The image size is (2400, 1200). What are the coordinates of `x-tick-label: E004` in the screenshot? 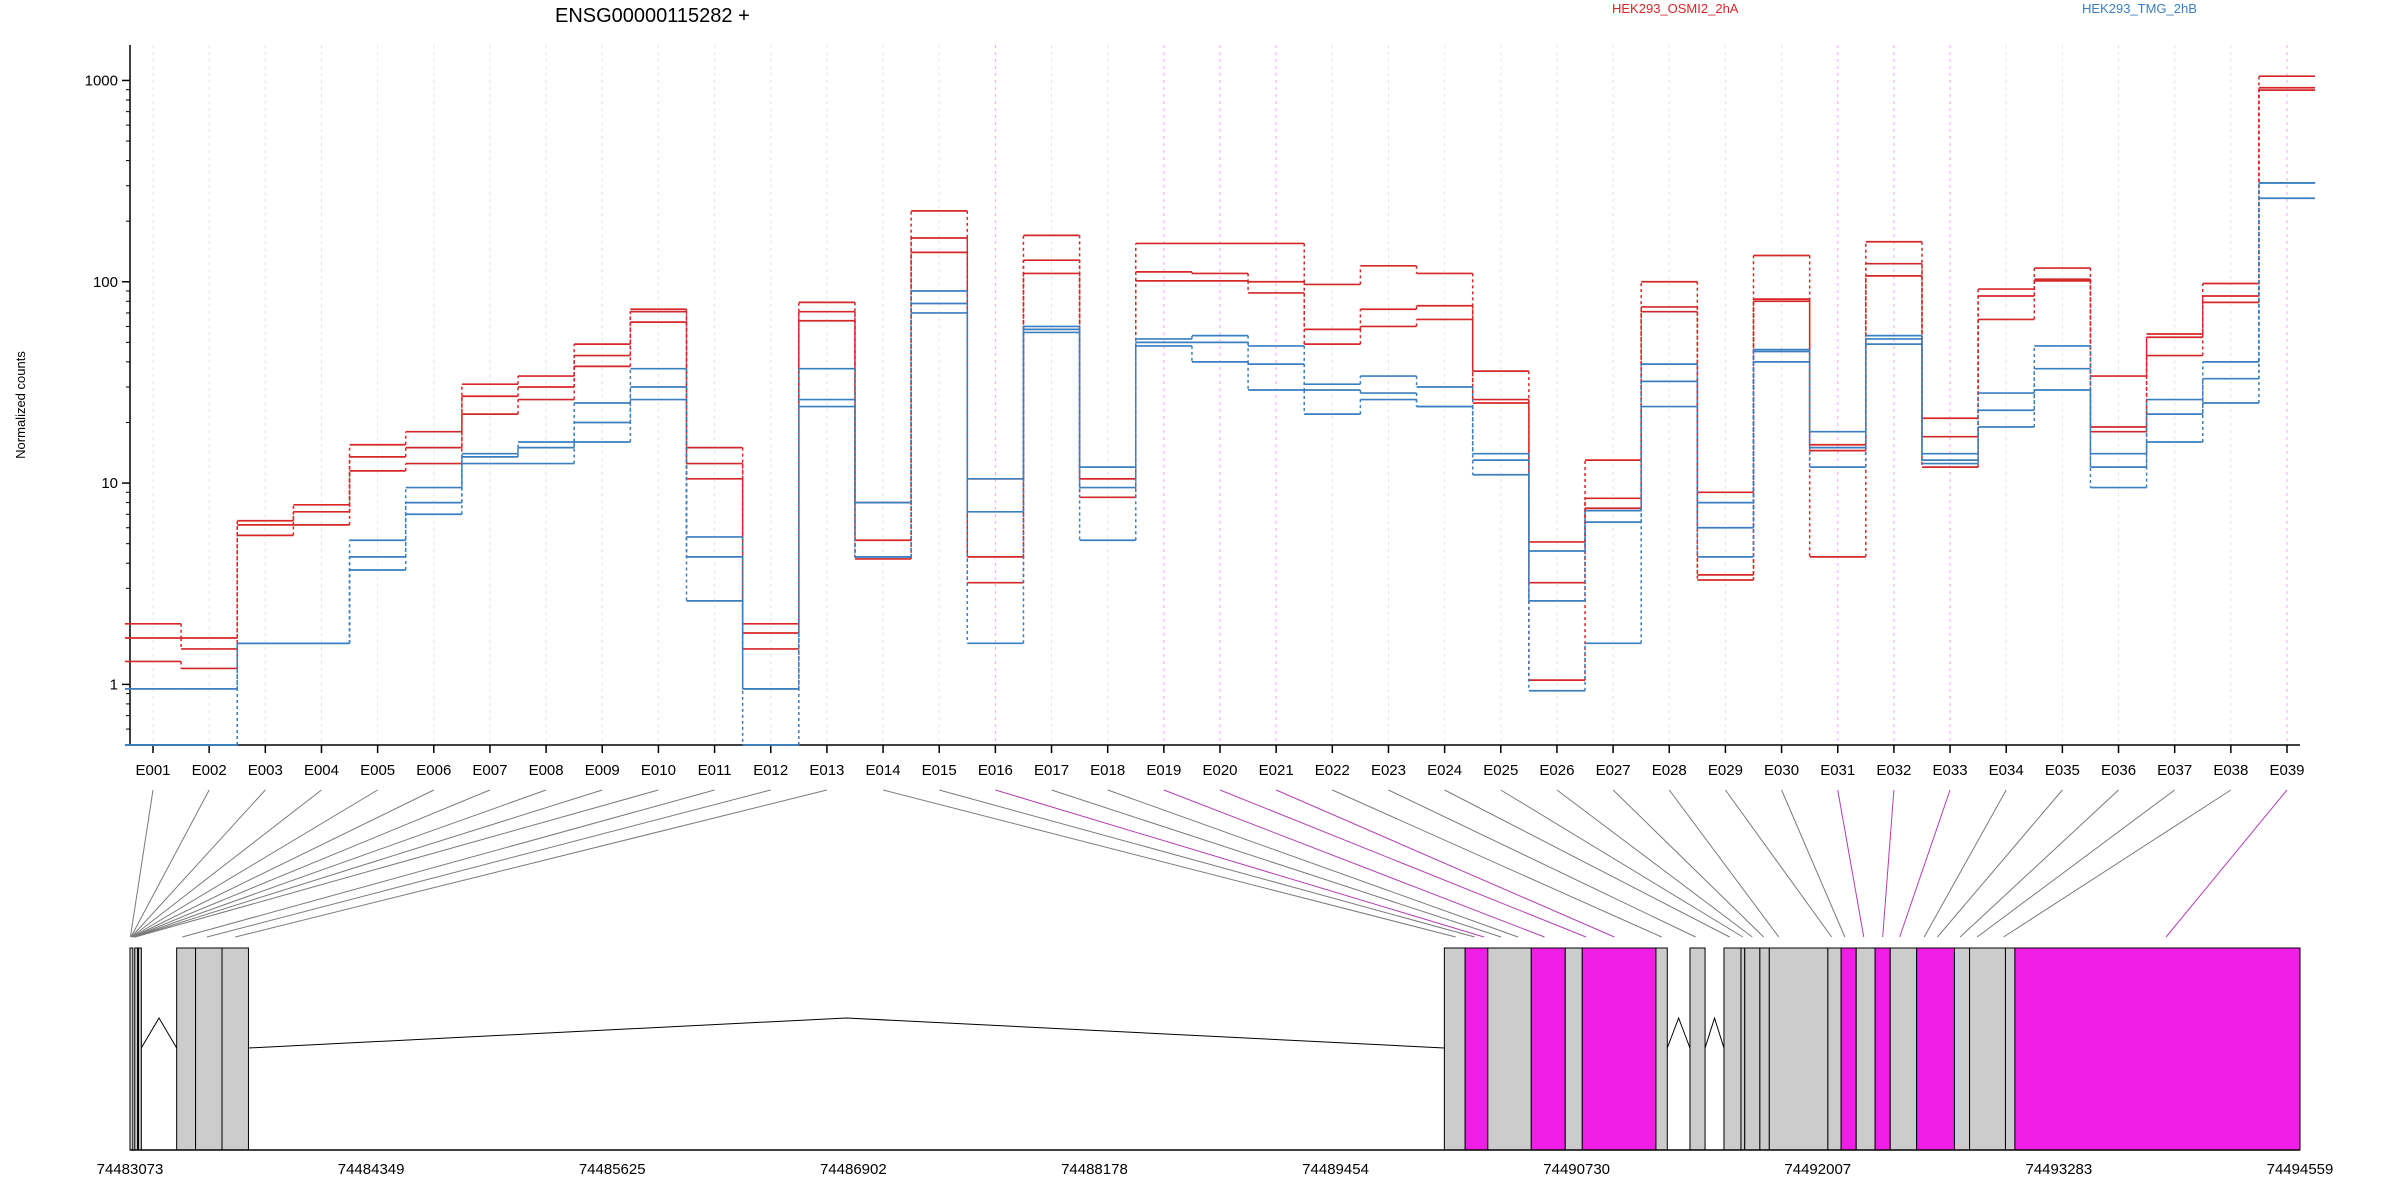 It's located at (321, 770).